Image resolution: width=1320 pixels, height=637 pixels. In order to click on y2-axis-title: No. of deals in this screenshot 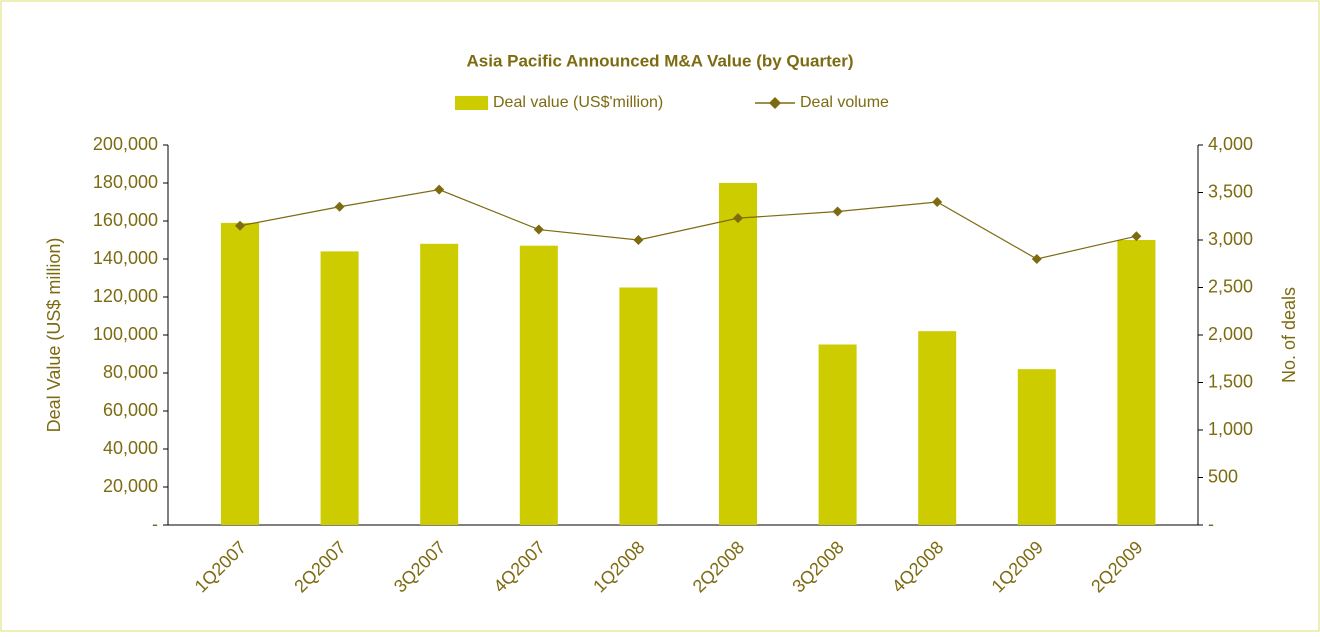, I will do `click(1289, 335)`.